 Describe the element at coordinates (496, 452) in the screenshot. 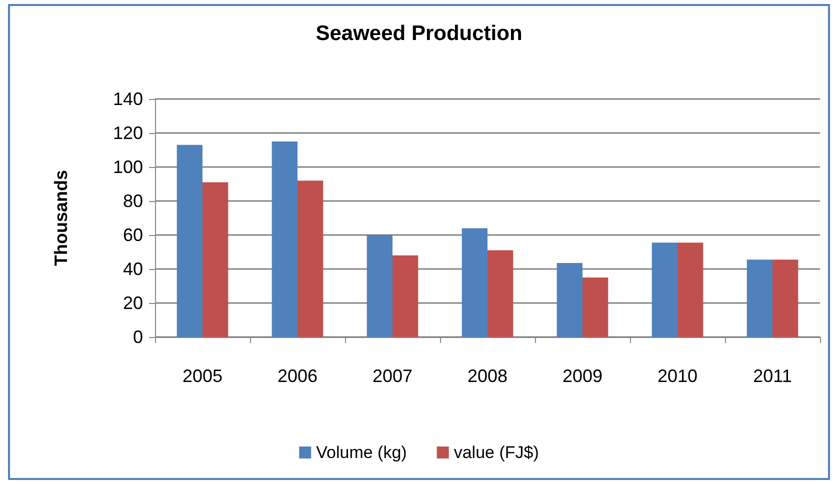

I see `legend-label: value (FJ$)` at that location.